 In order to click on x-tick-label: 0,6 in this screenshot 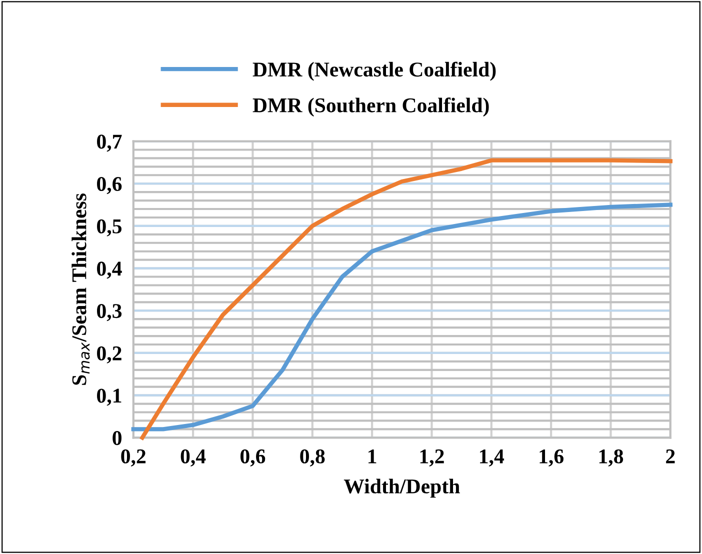, I will do `click(253, 457)`.